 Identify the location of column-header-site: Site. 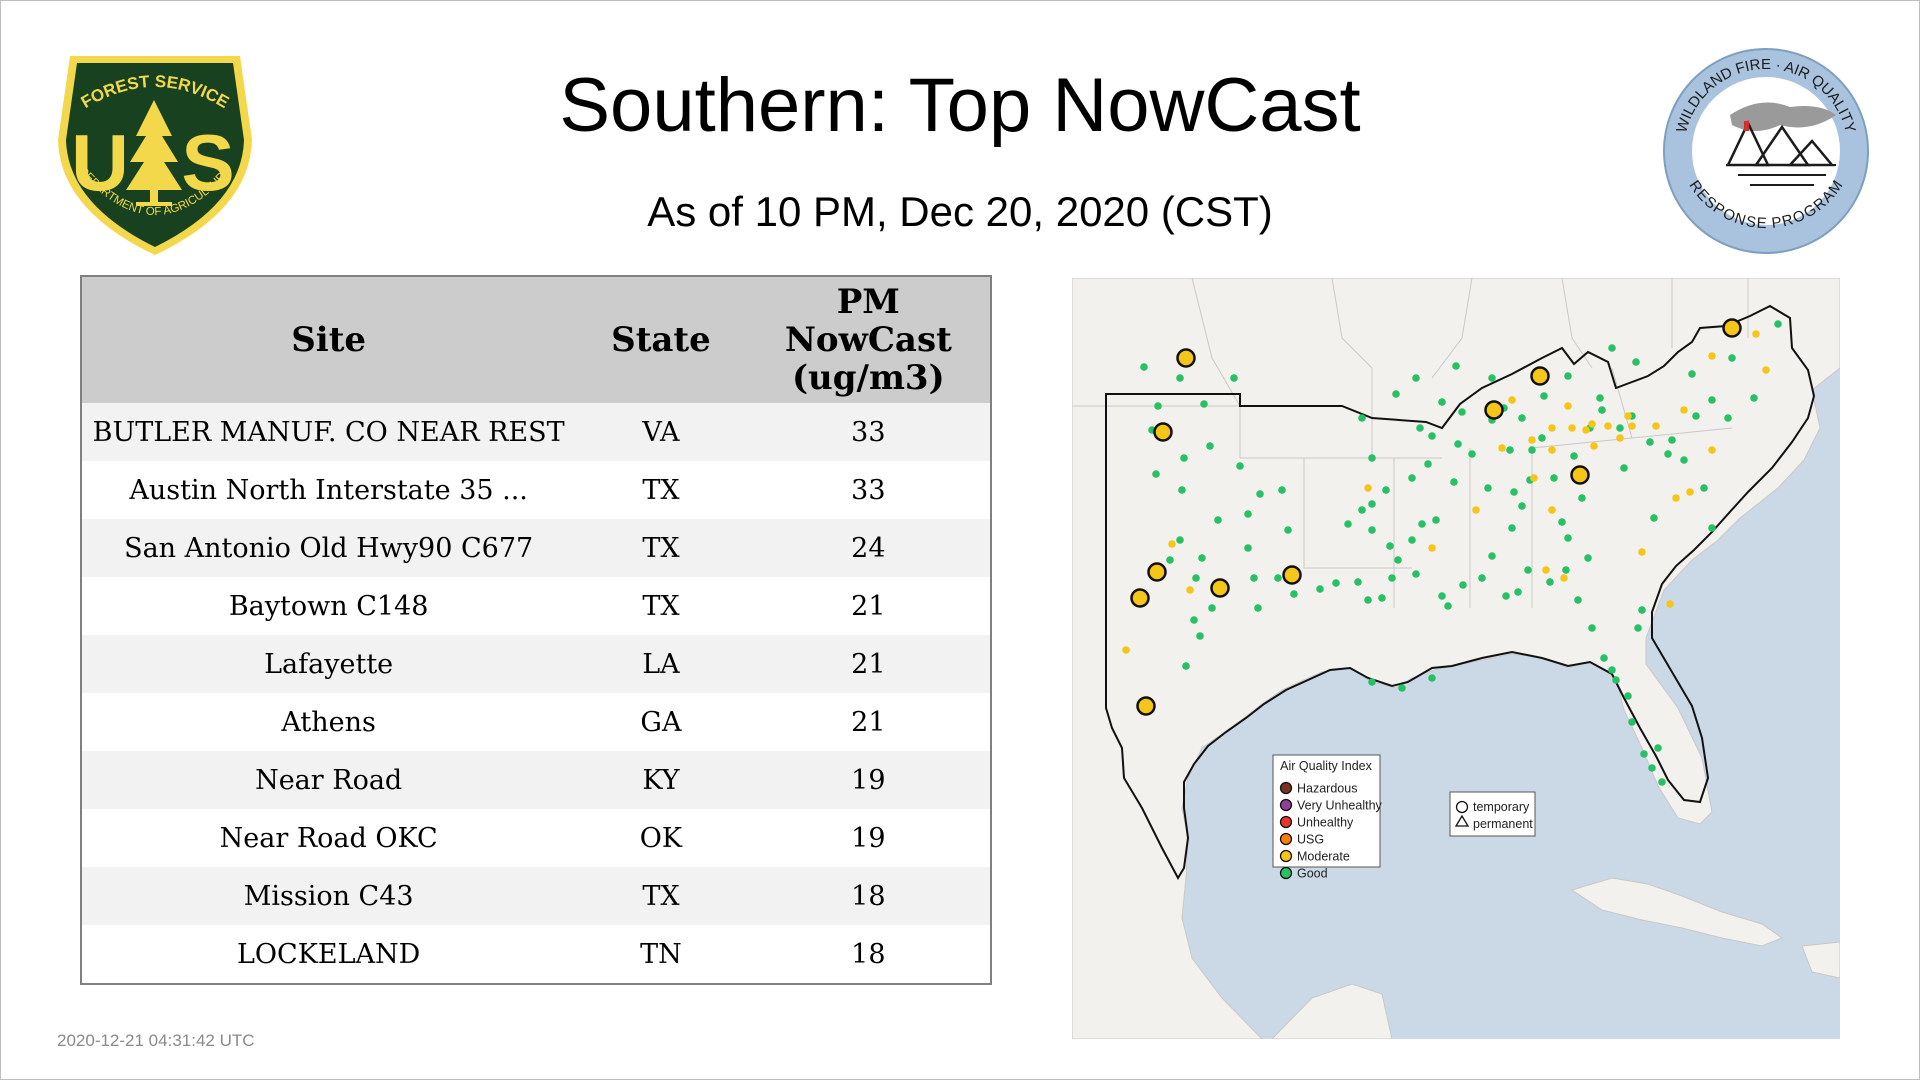
(328, 339).